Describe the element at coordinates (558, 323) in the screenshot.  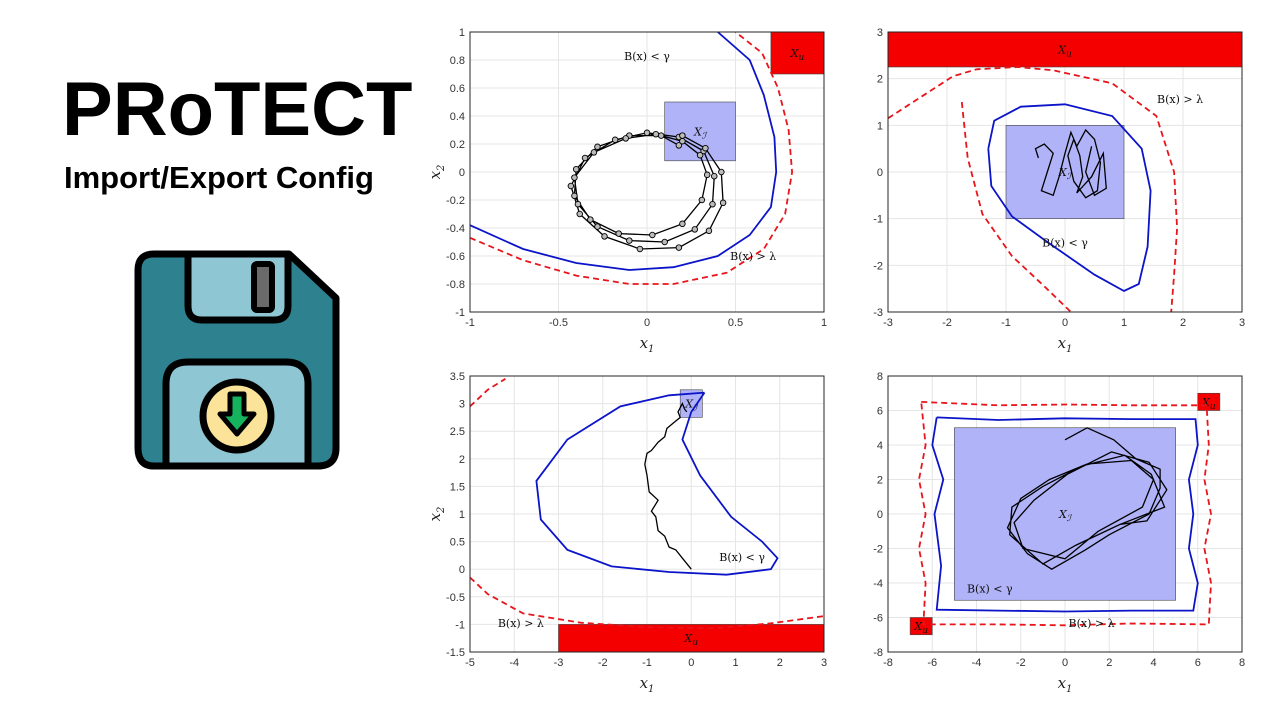
I see `x-tick-label: -0.5` at that location.